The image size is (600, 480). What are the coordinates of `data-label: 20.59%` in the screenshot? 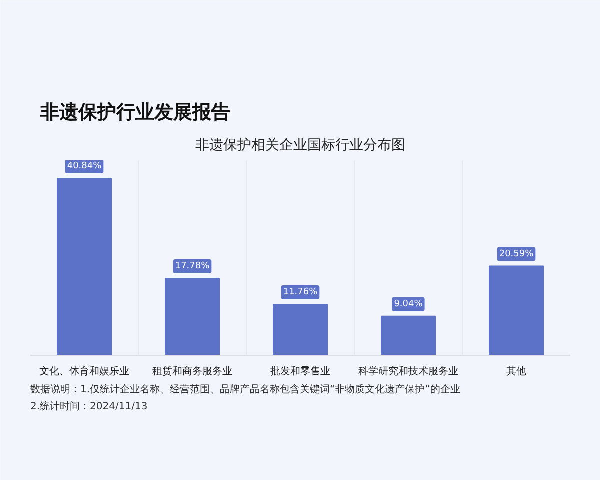 It's located at (516, 254).